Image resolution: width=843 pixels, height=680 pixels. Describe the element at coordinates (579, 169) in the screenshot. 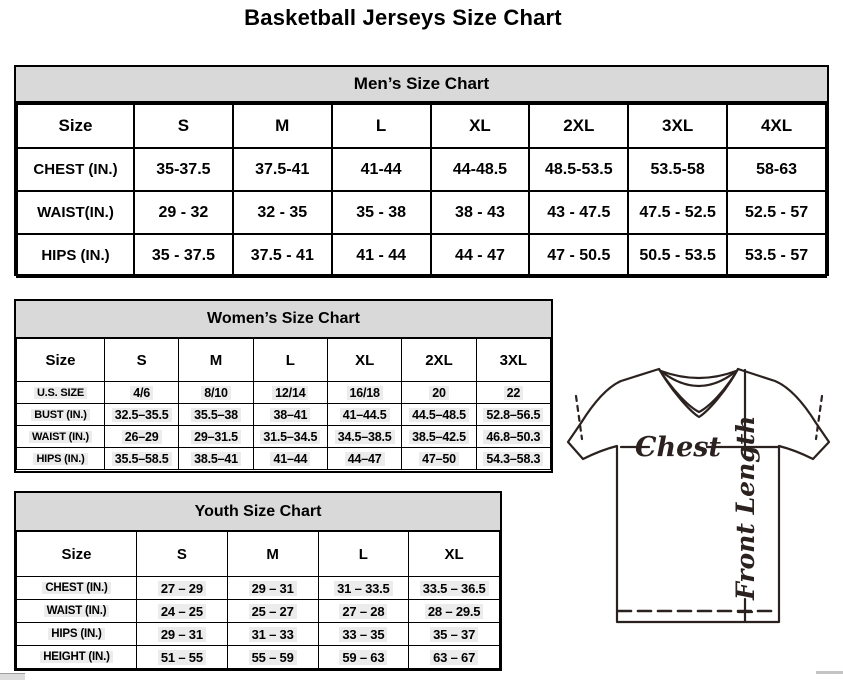

I see `measurement-cell: 48.5-53.5` at that location.